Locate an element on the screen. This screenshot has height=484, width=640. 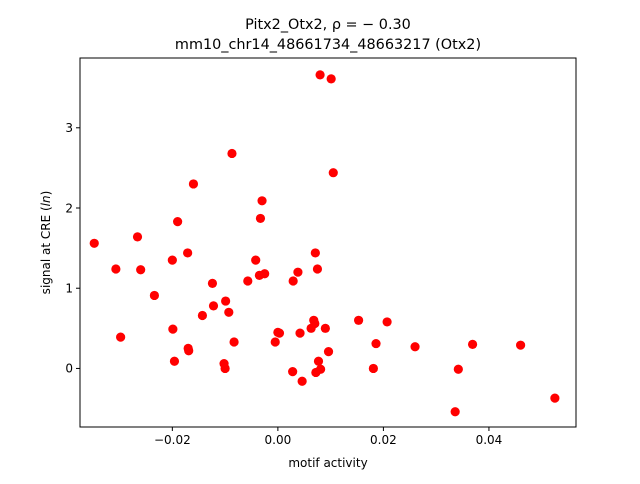
x-tick-label: 0.00 is located at coordinates (278, 440).